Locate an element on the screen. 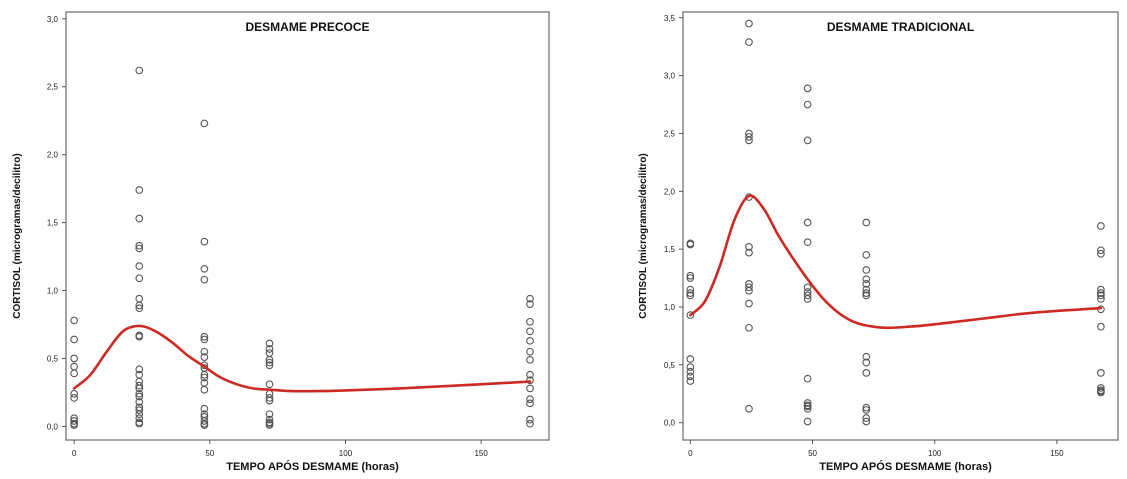  y-tick-label: 0,5 is located at coordinates (670, 365).